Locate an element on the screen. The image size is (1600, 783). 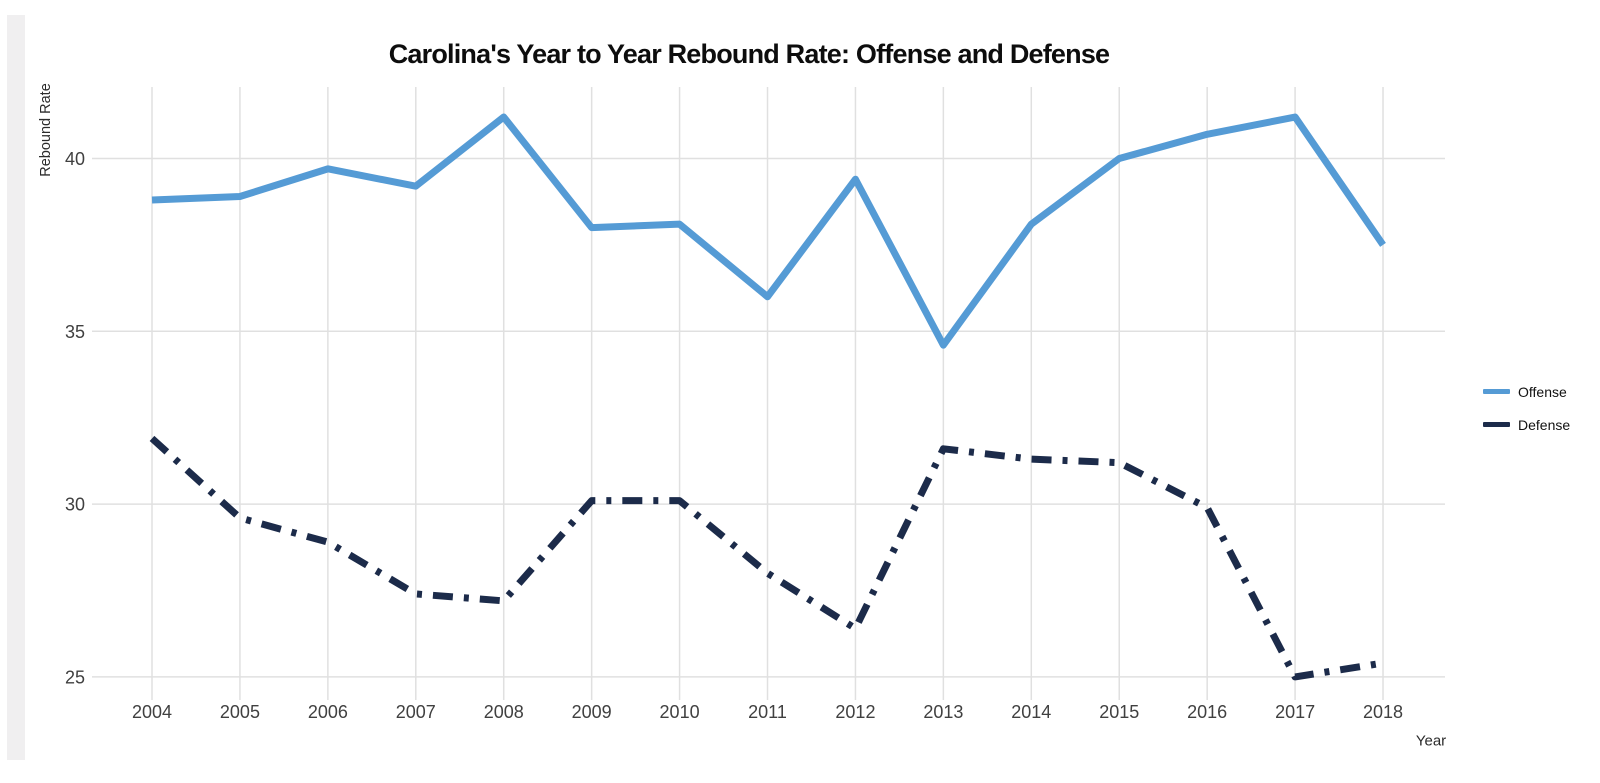
defense-line-swatch is located at coordinates (1496, 424).